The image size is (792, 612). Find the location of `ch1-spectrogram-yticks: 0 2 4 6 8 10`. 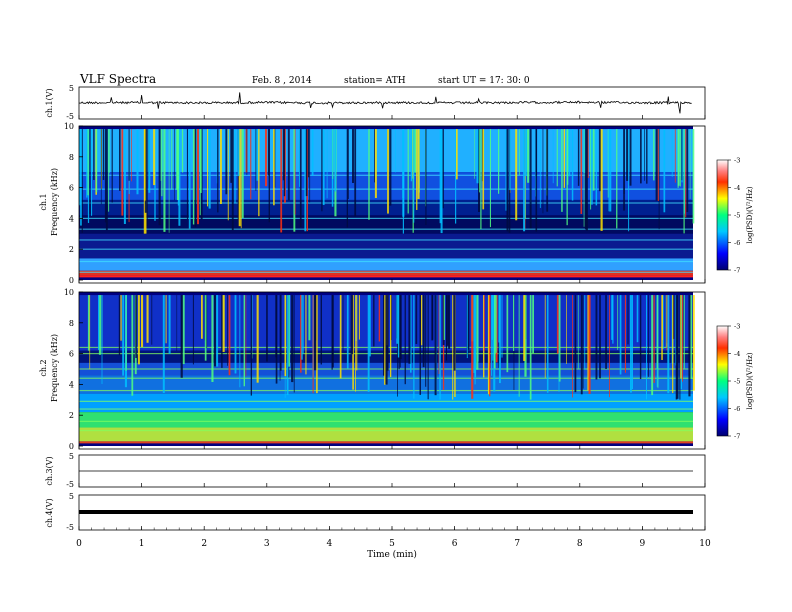

ch1-spectrogram-yticks: 0 2 4 6 8 10 is located at coordinates (73, 203).